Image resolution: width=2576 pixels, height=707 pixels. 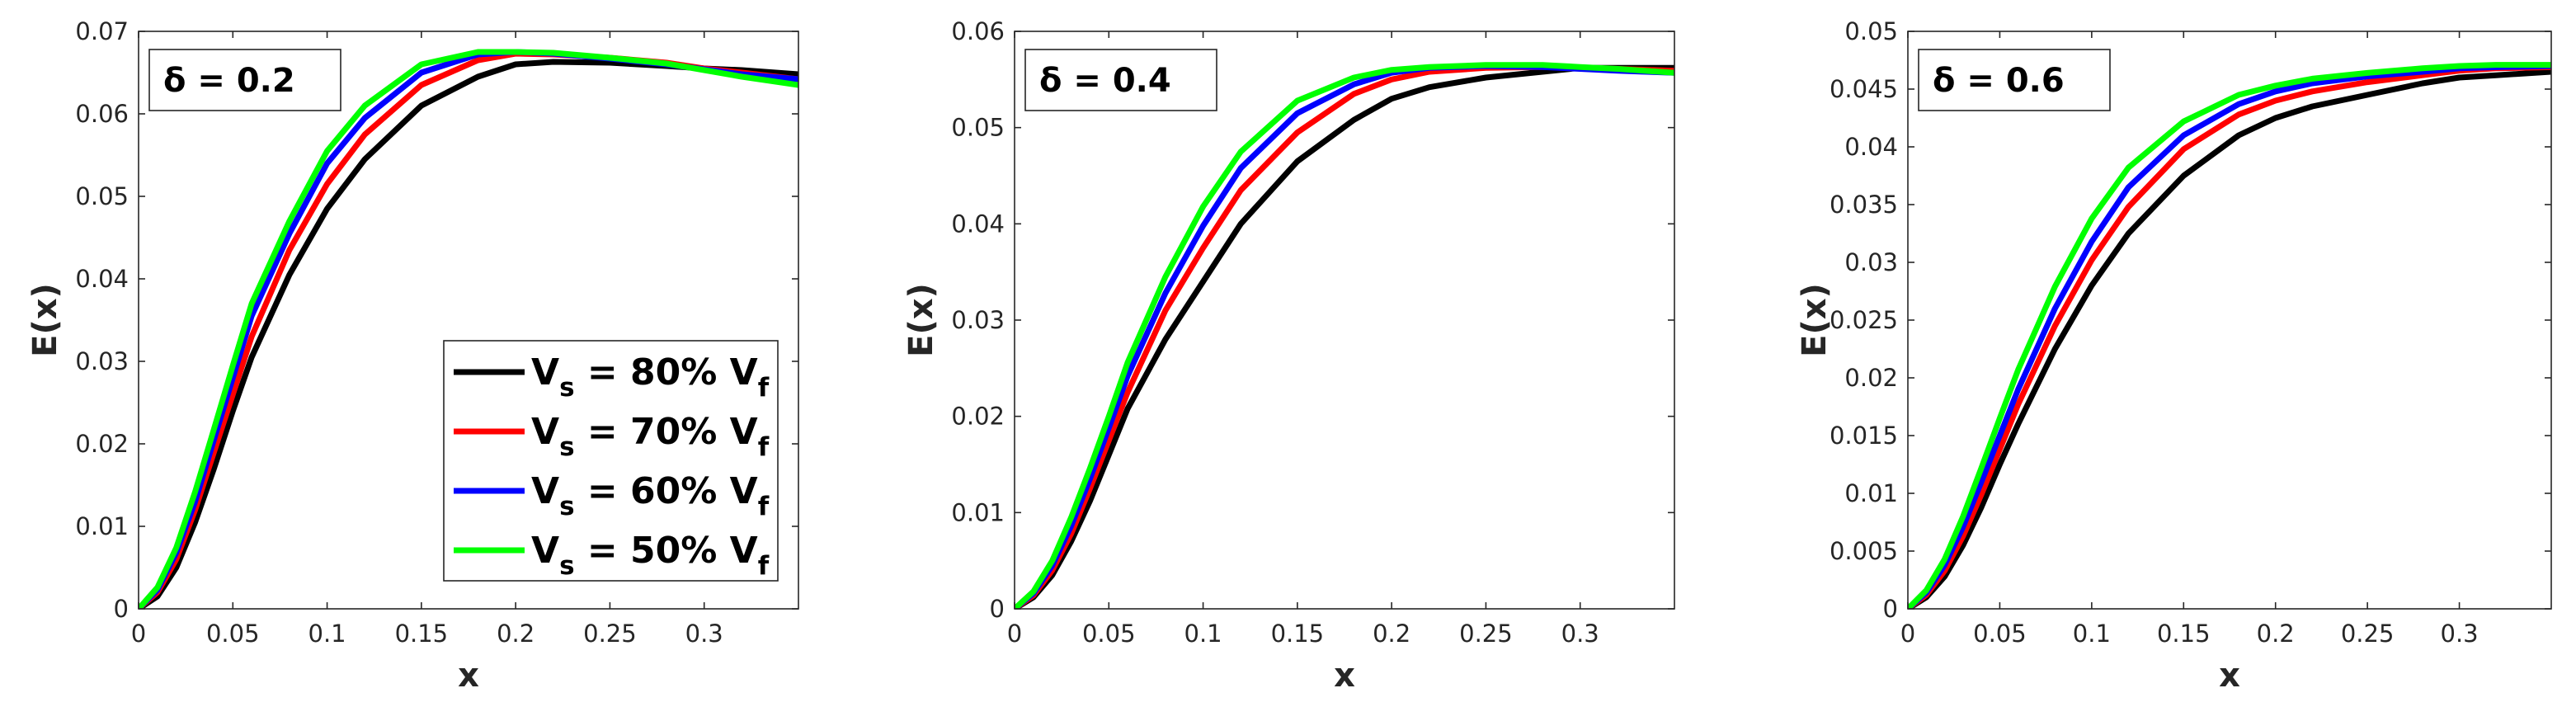 What do you see at coordinates (1864, 551) in the screenshot?
I see `y-tick-label: 0.005` at bounding box center [1864, 551].